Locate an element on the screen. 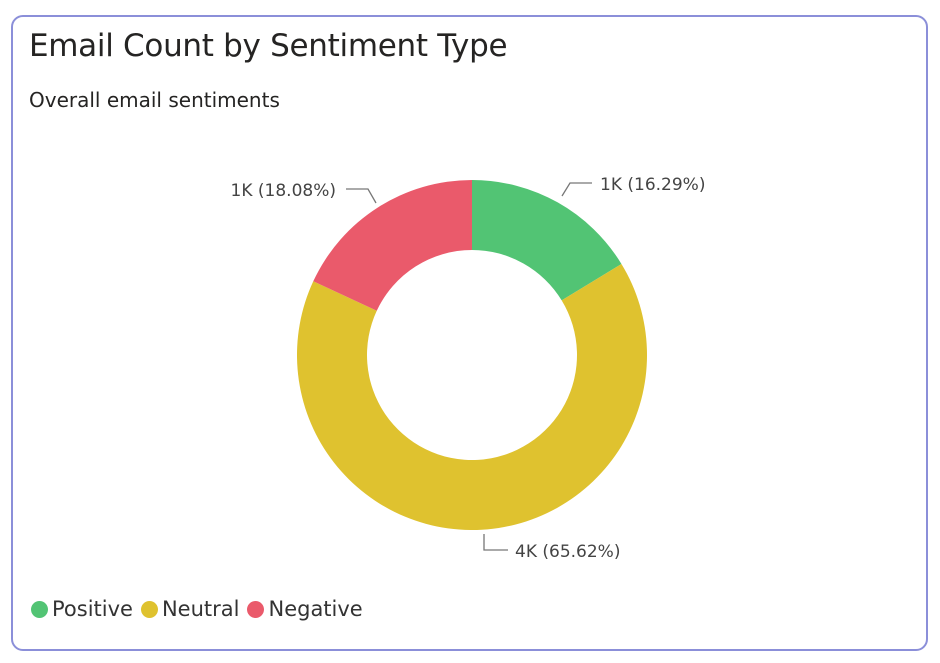 The height and width of the screenshot is (663, 940). data-label-neutral: 4K (65.62%) is located at coordinates (567, 552).